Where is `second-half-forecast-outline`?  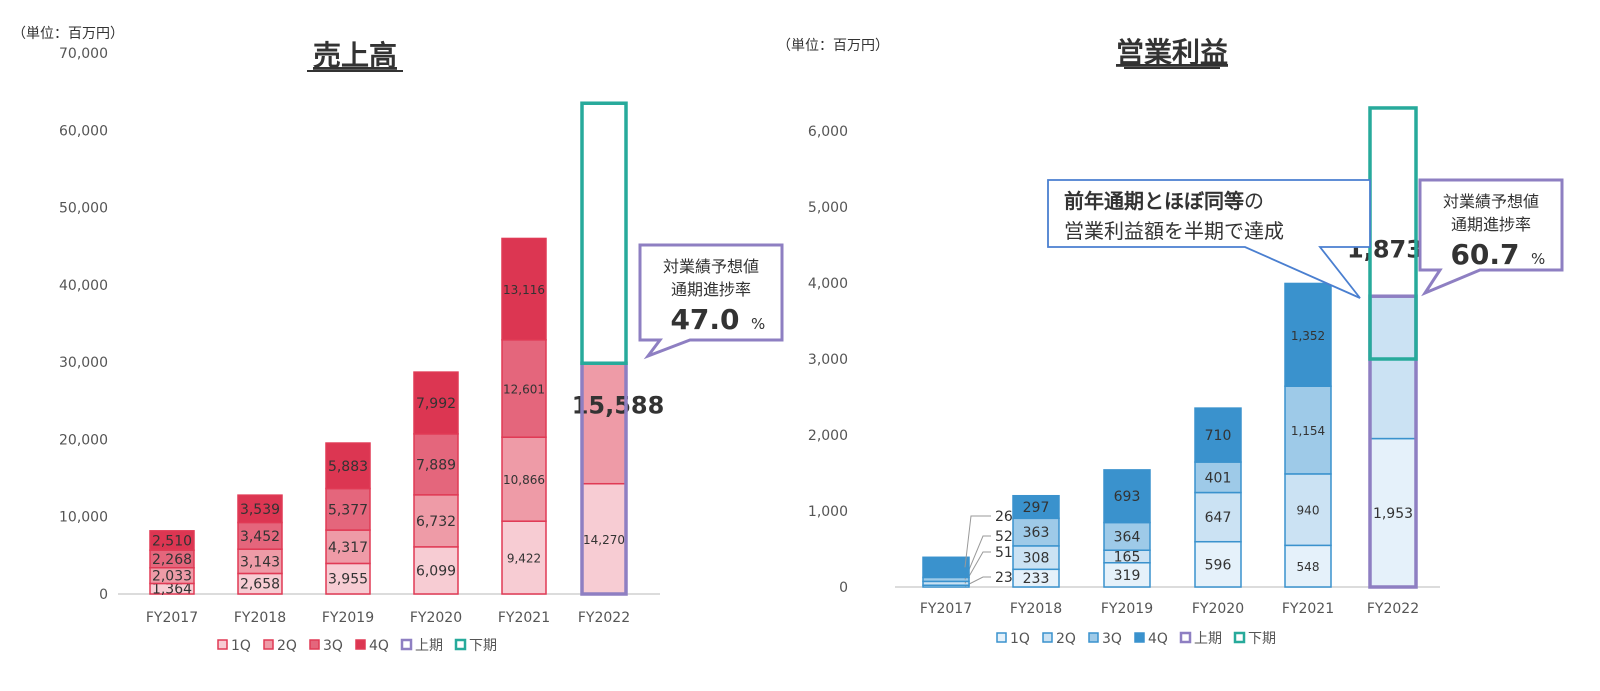 second-half-forecast-outline is located at coordinates (604, 233).